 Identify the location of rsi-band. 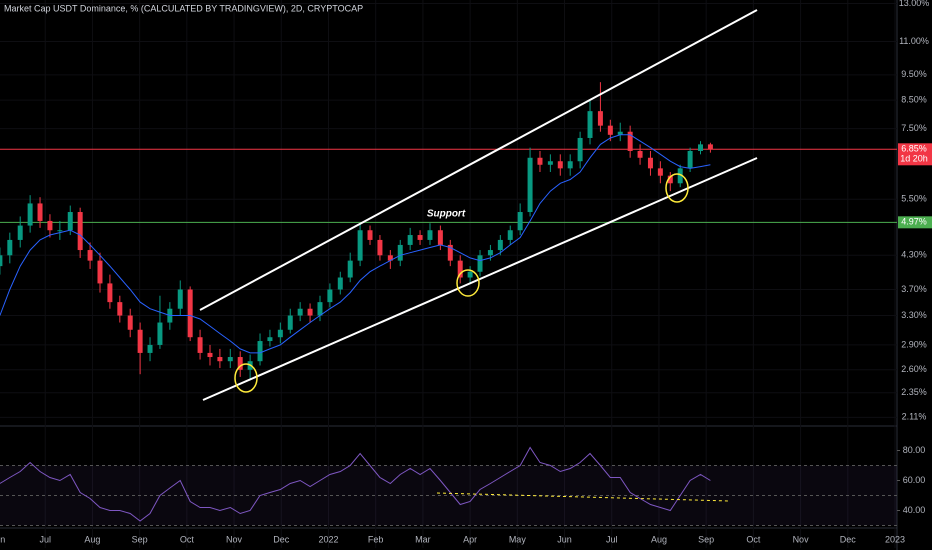
(448, 495).